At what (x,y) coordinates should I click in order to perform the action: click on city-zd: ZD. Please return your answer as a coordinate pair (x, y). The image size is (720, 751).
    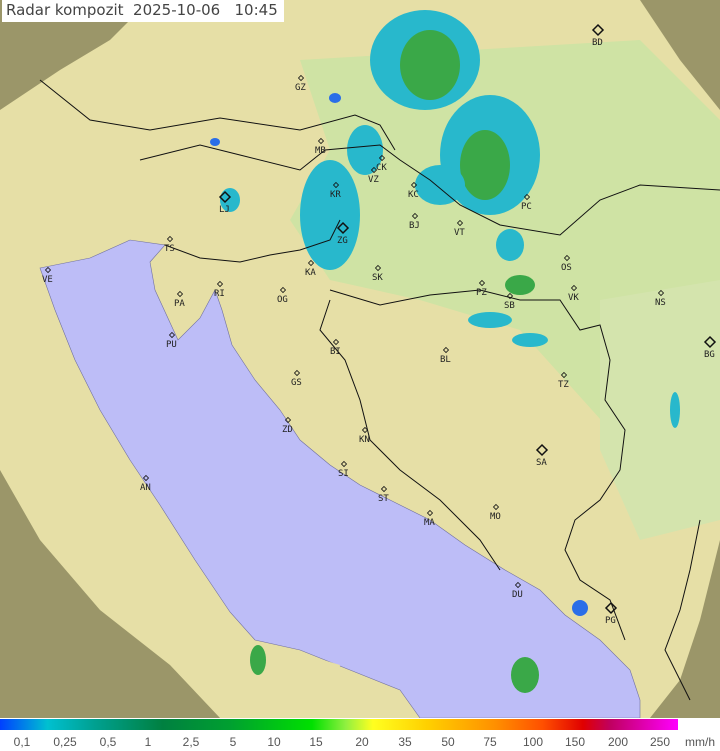
    Looking at the image, I should click on (287, 425).